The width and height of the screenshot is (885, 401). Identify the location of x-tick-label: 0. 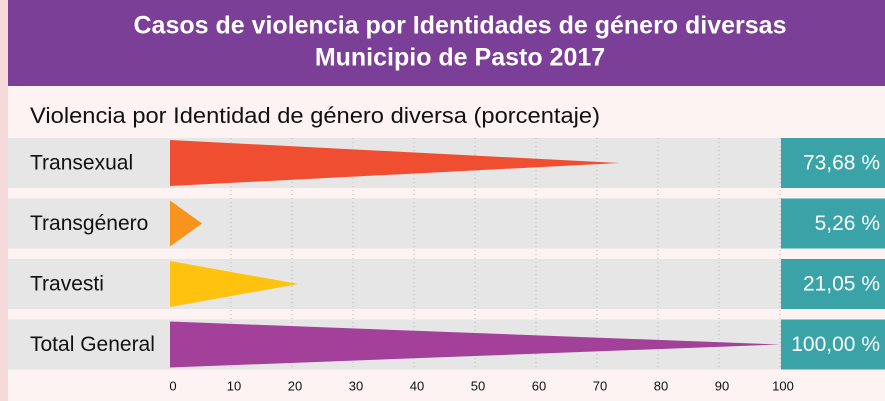
(172, 385).